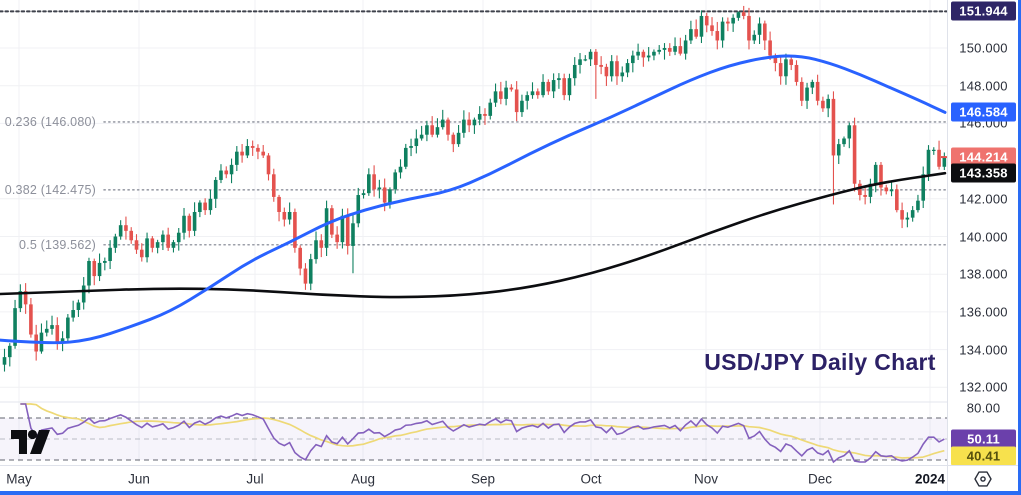 The height and width of the screenshot is (495, 1021). What do you see at coordinates (820, 362) in the screenshot?
I see `chart-title: USD/JPY Daily Chart` at bounding box center [820, 362].